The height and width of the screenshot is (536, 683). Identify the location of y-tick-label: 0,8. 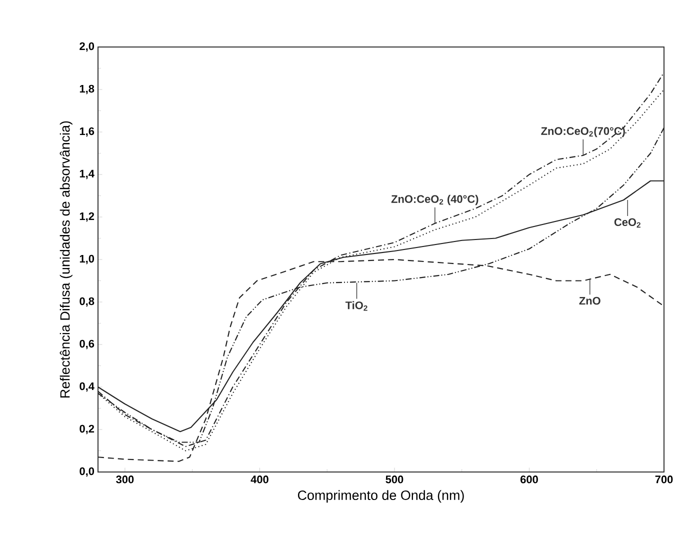
(87, 302).